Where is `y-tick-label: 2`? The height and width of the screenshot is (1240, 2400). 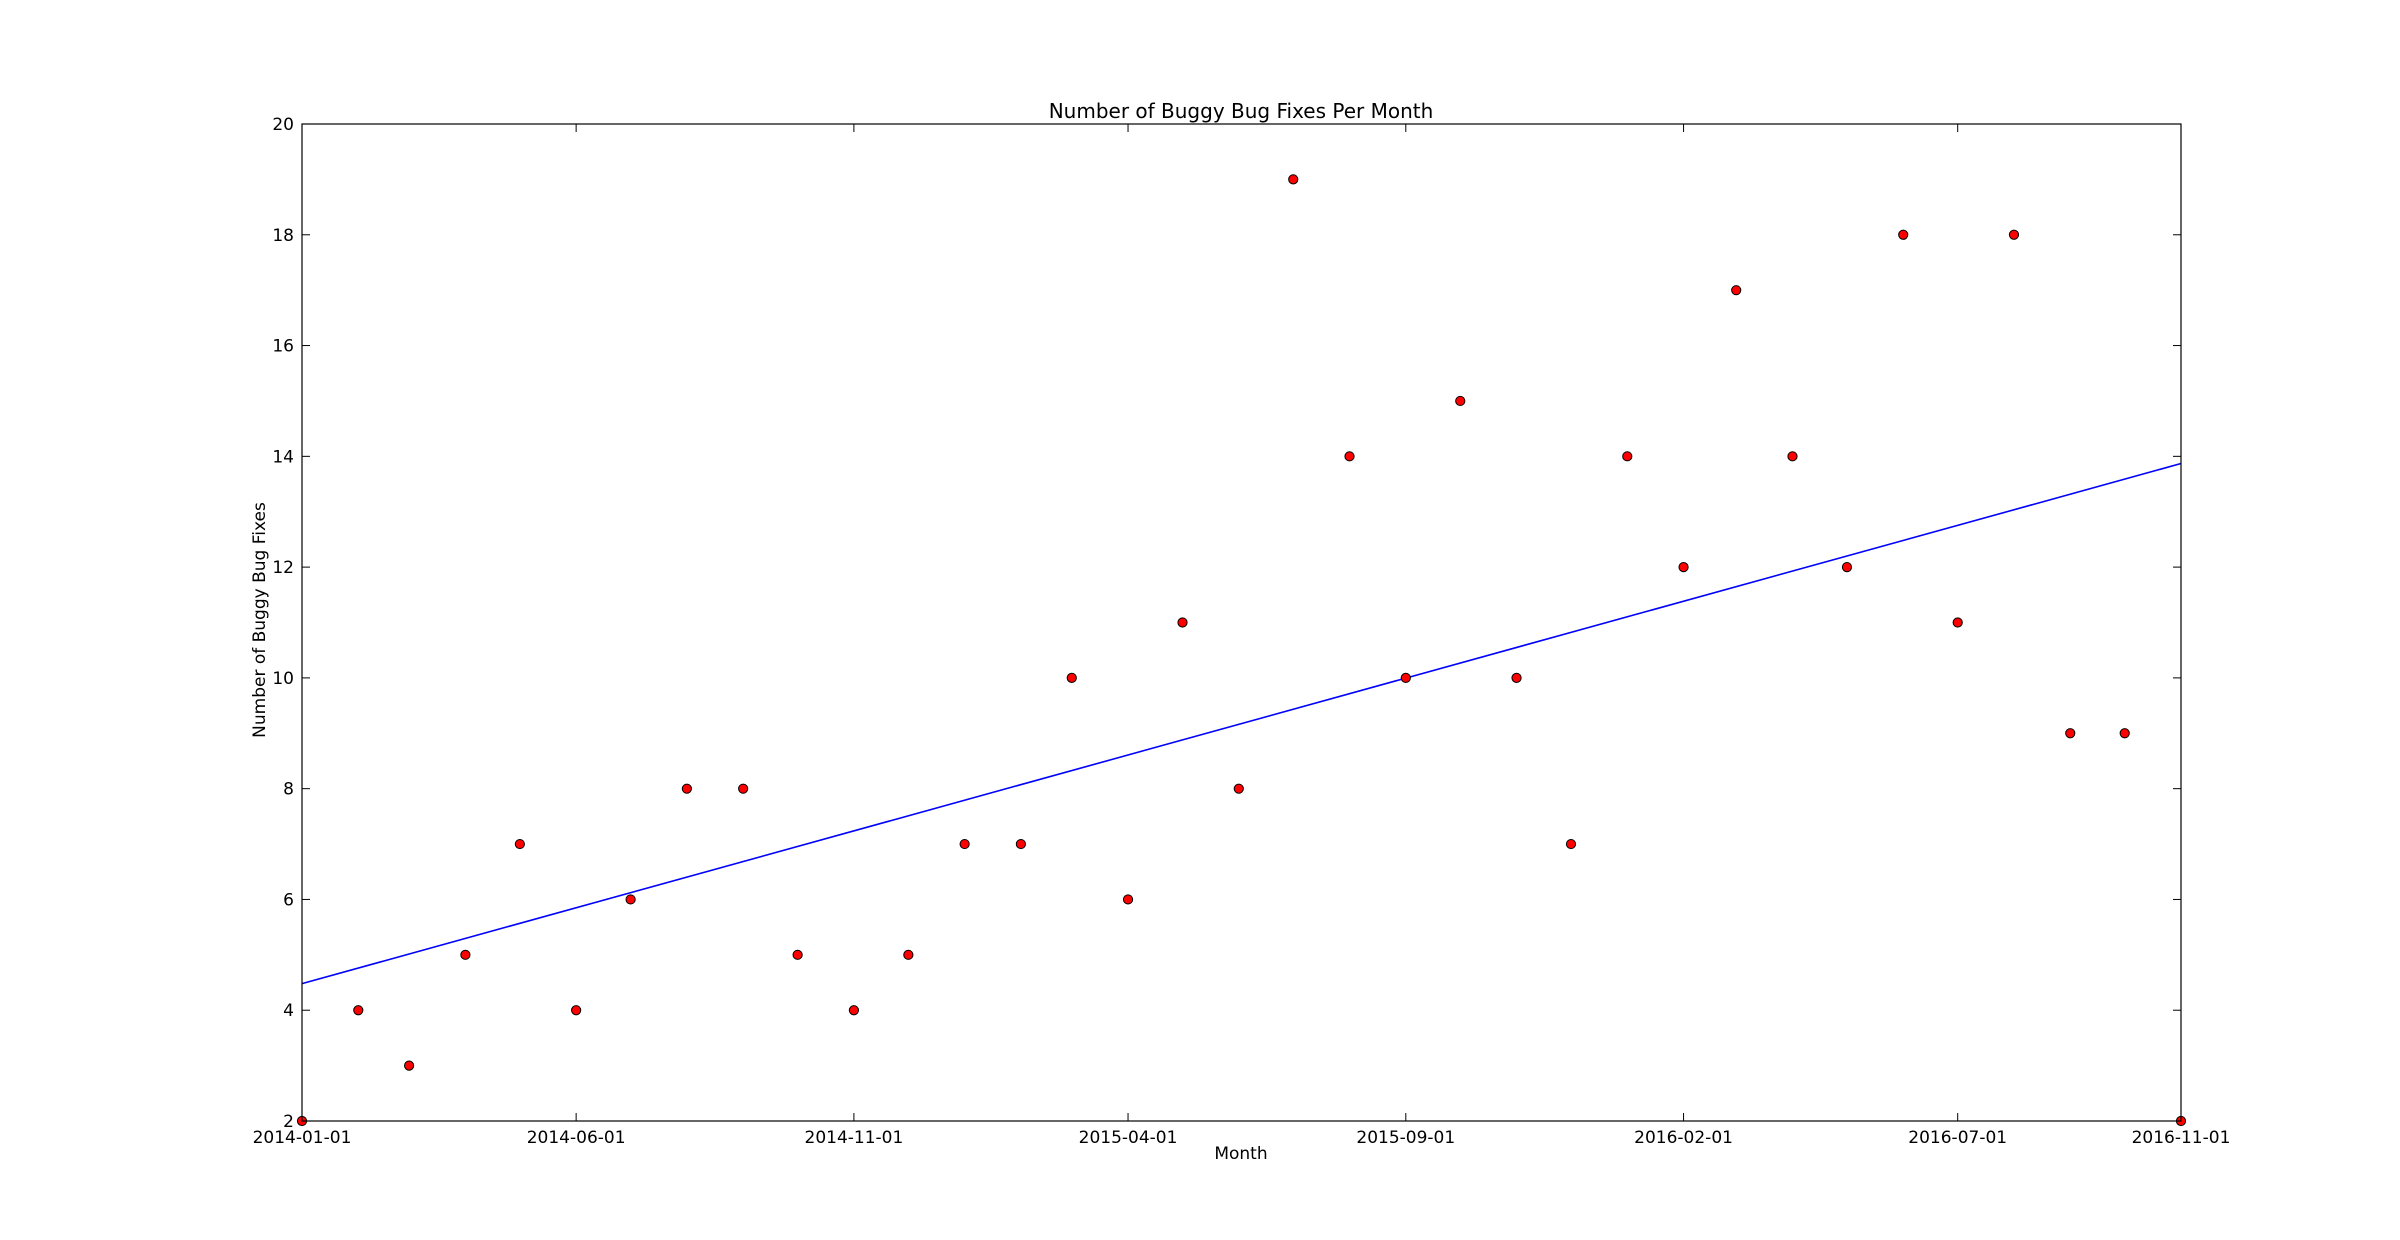 y-tick-label: 2 is located at coordinates (288, 1122).